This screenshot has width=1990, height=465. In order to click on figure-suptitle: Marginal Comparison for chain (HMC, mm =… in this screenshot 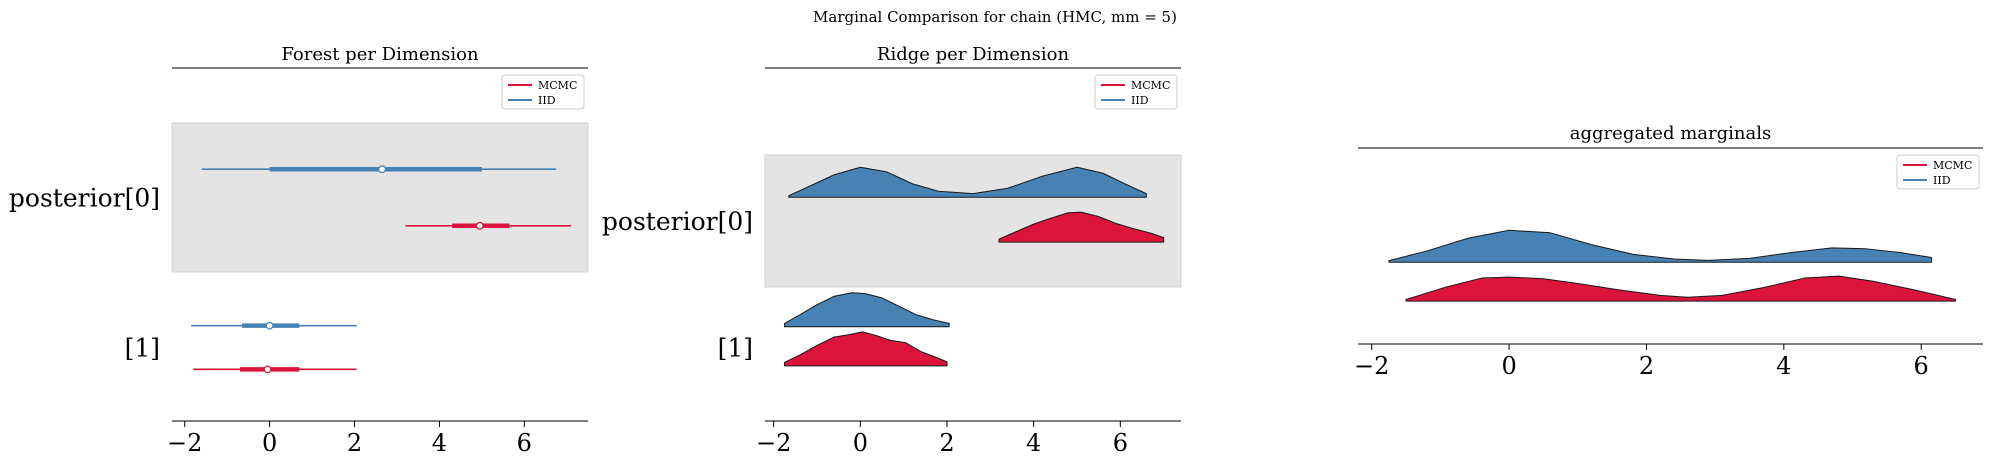, I will do `click(995, 17)`.